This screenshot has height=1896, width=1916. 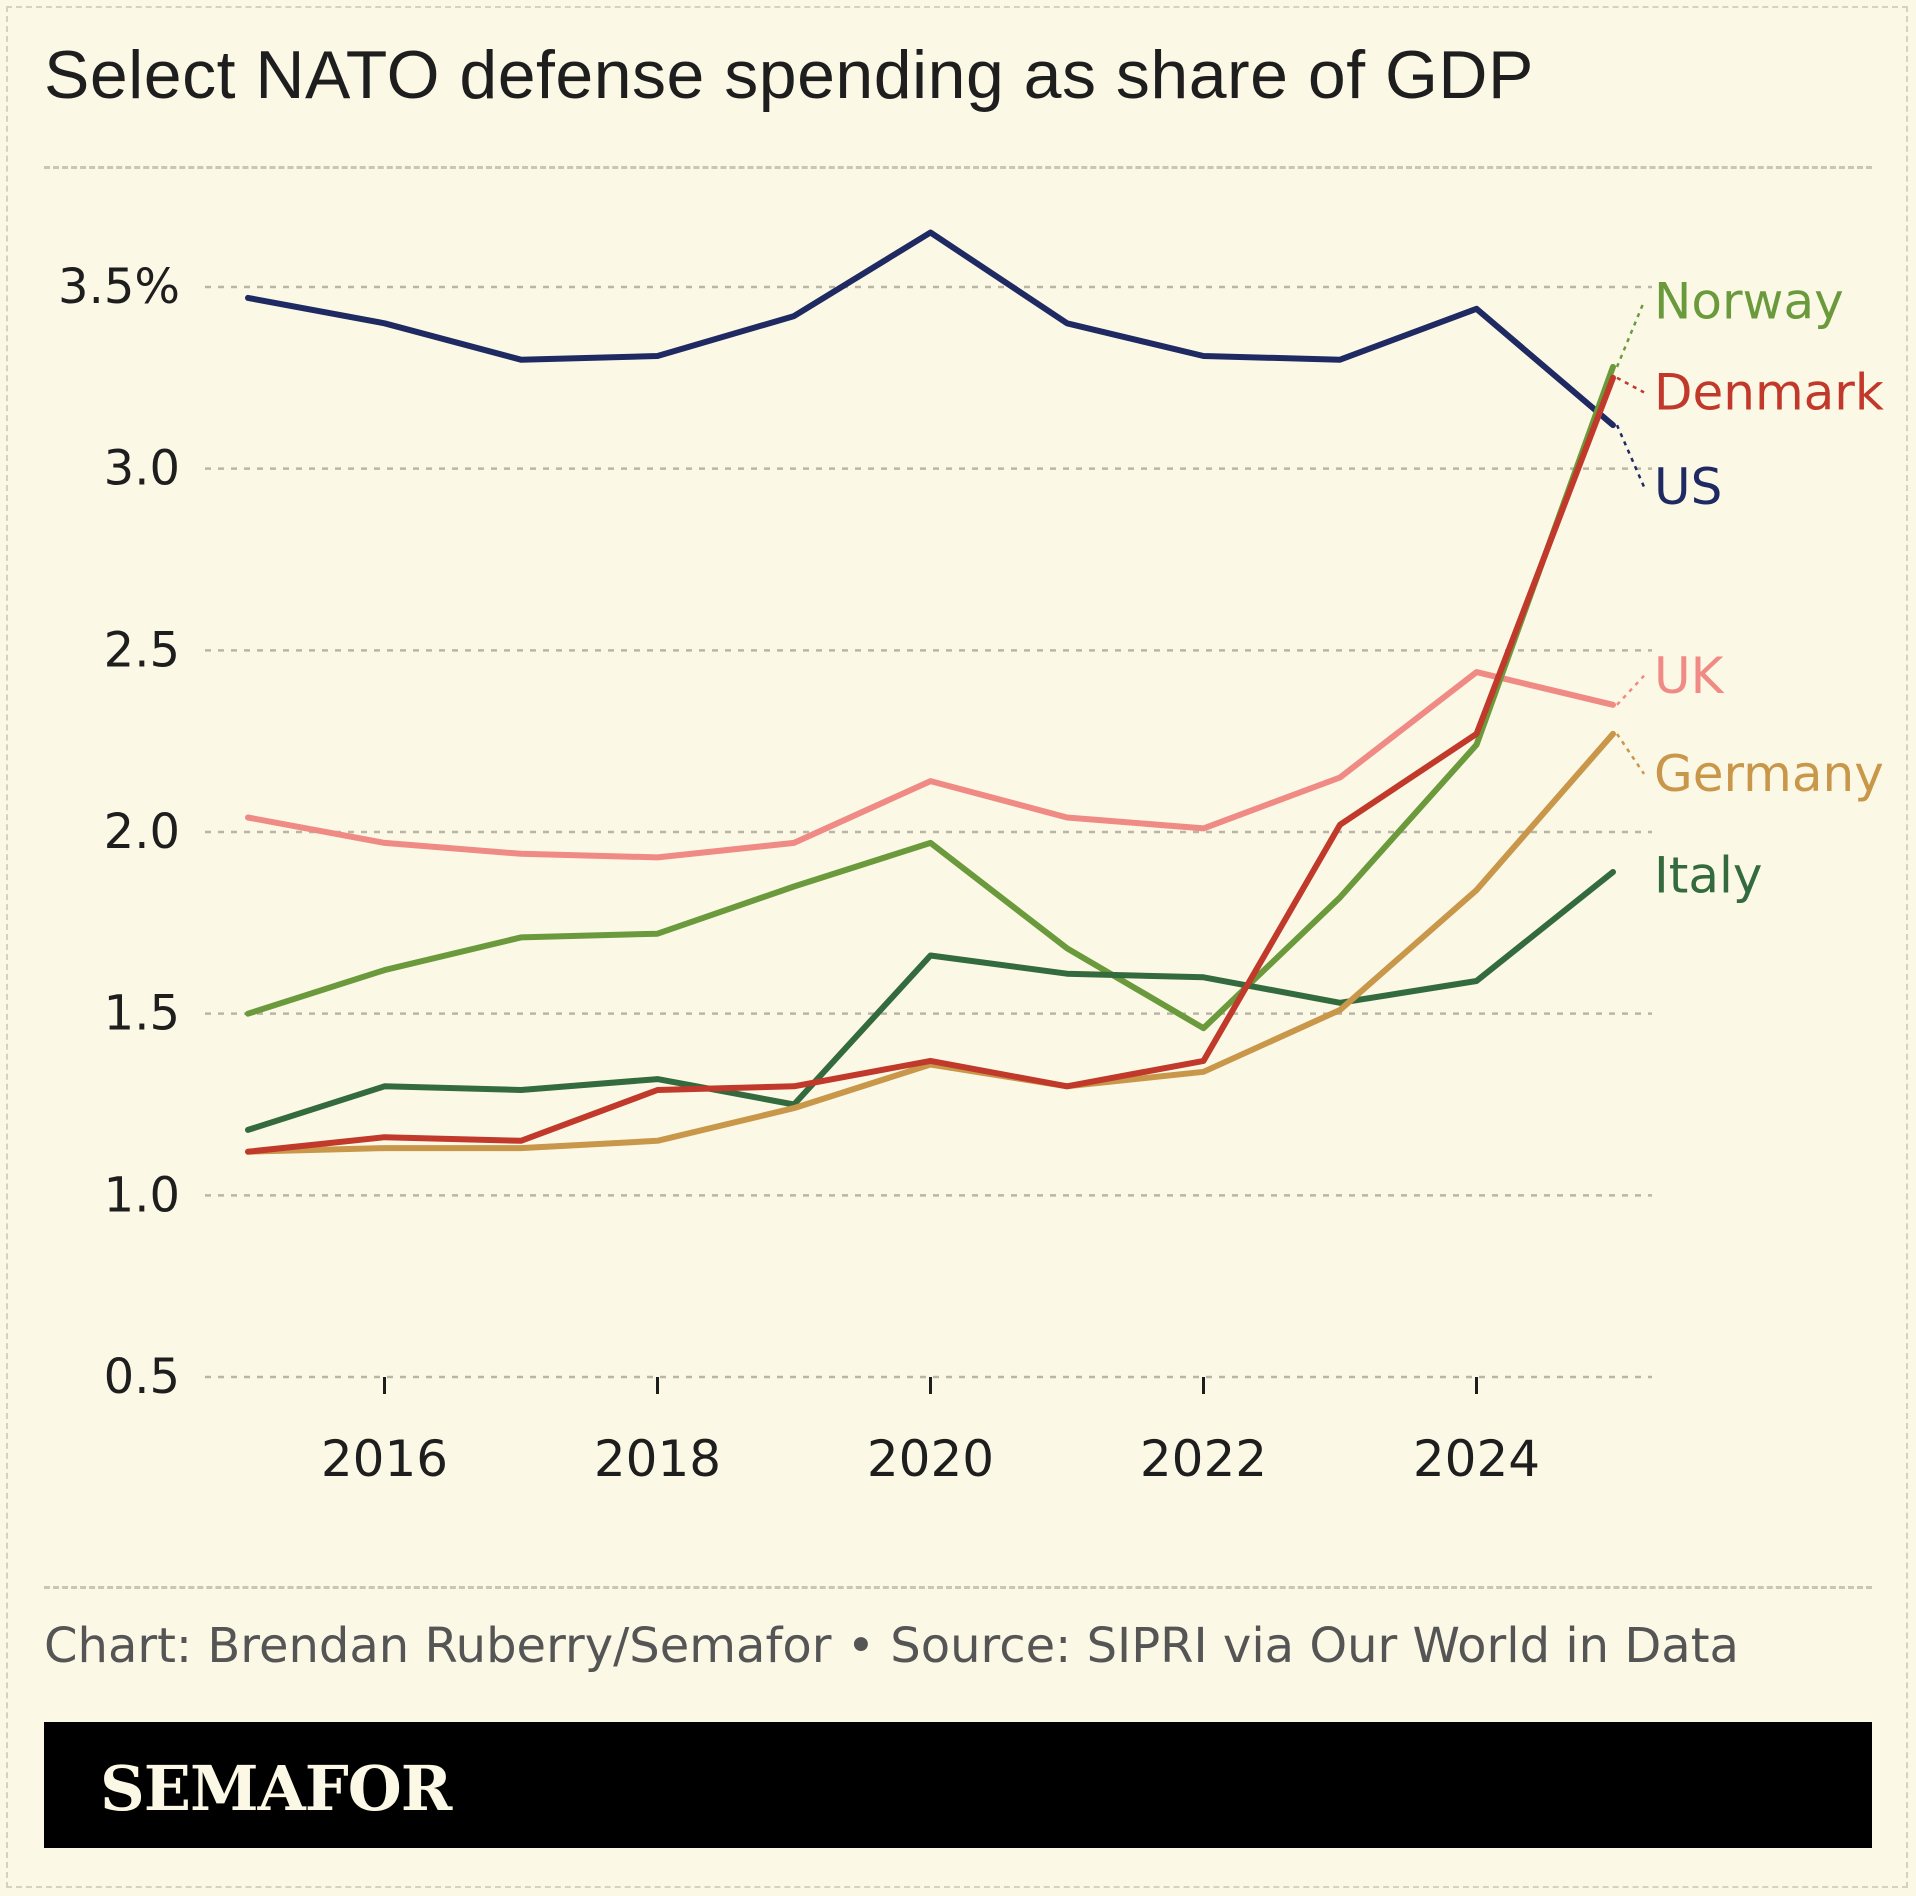 I want to click on semafor-logo: SEMAFOR, so click(x=276, y=1788).